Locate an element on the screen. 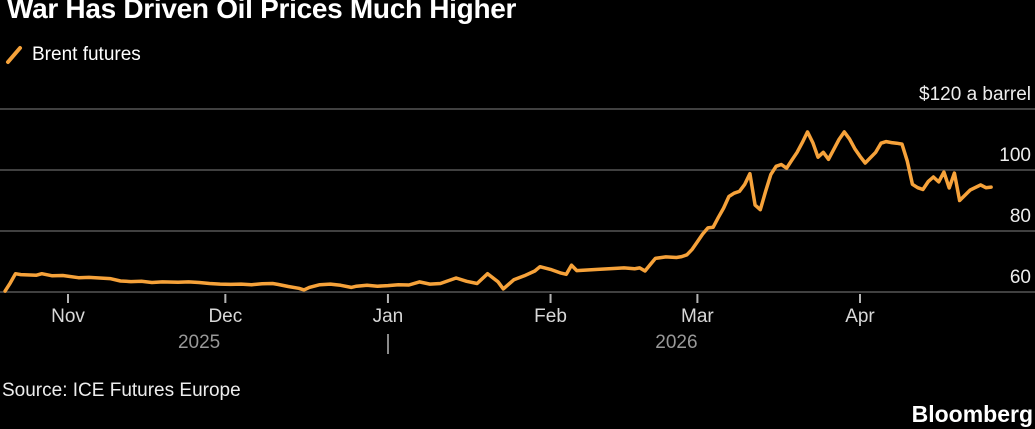  diagonal-stroke-icon is located at coordinates (14, 55).